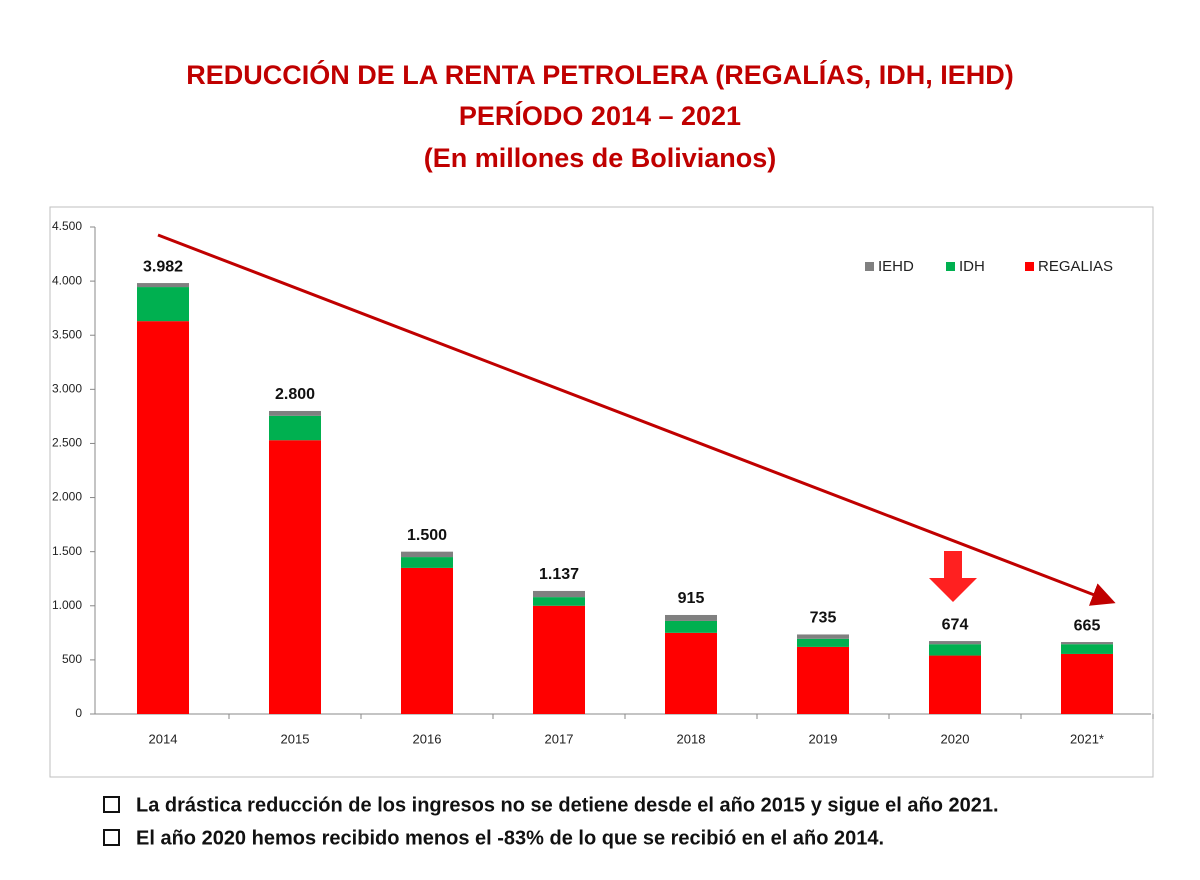 Image resolution: width=1200 pixels, height=880 pixels. I want to click on y-tick-label: 3.000, so click(67, 389).